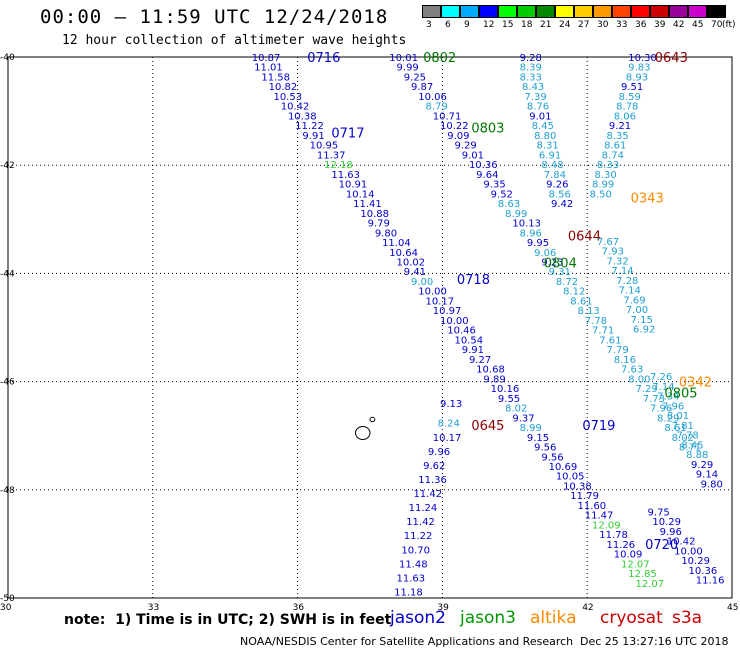  What do you see at coordinates (535, 97) in the screenshot?
I see `wave-height-point: 7.39` at bounding box center [535, 97].